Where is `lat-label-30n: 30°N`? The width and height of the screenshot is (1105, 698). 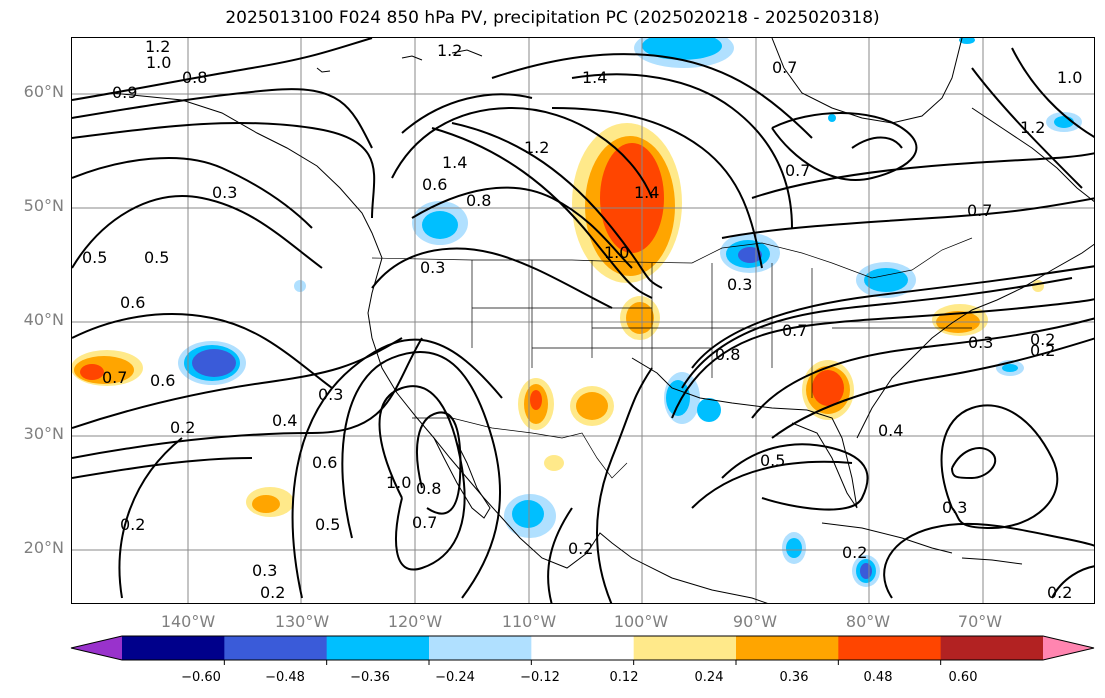 lat-label-30n: 30°N is located at coordinates (43, 433).